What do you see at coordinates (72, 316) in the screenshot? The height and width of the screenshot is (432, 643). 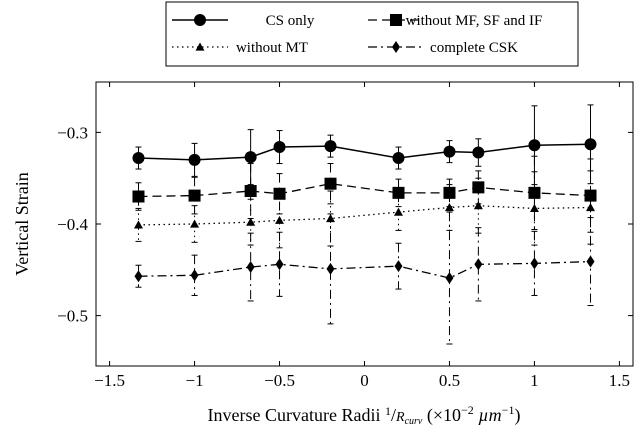 I see `y-tick-label: −0.5` at bounding box center [72, 316].